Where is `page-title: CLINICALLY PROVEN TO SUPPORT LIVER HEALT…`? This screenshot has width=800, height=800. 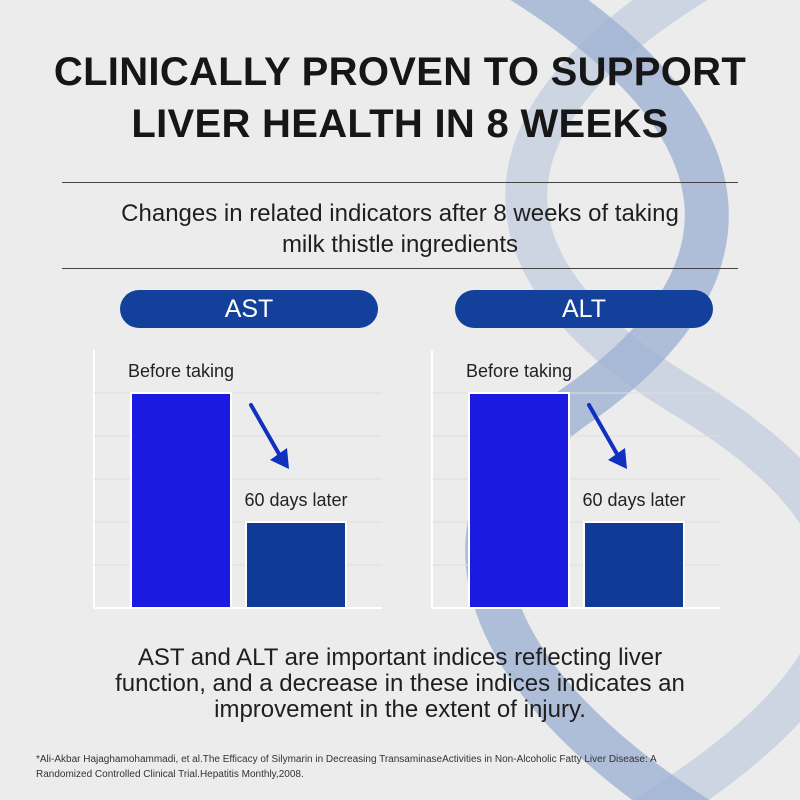
page-title: CLINICALLY PROVEN TO SUPPORT LIVER HEALT… is located at coordinates (400, 98).